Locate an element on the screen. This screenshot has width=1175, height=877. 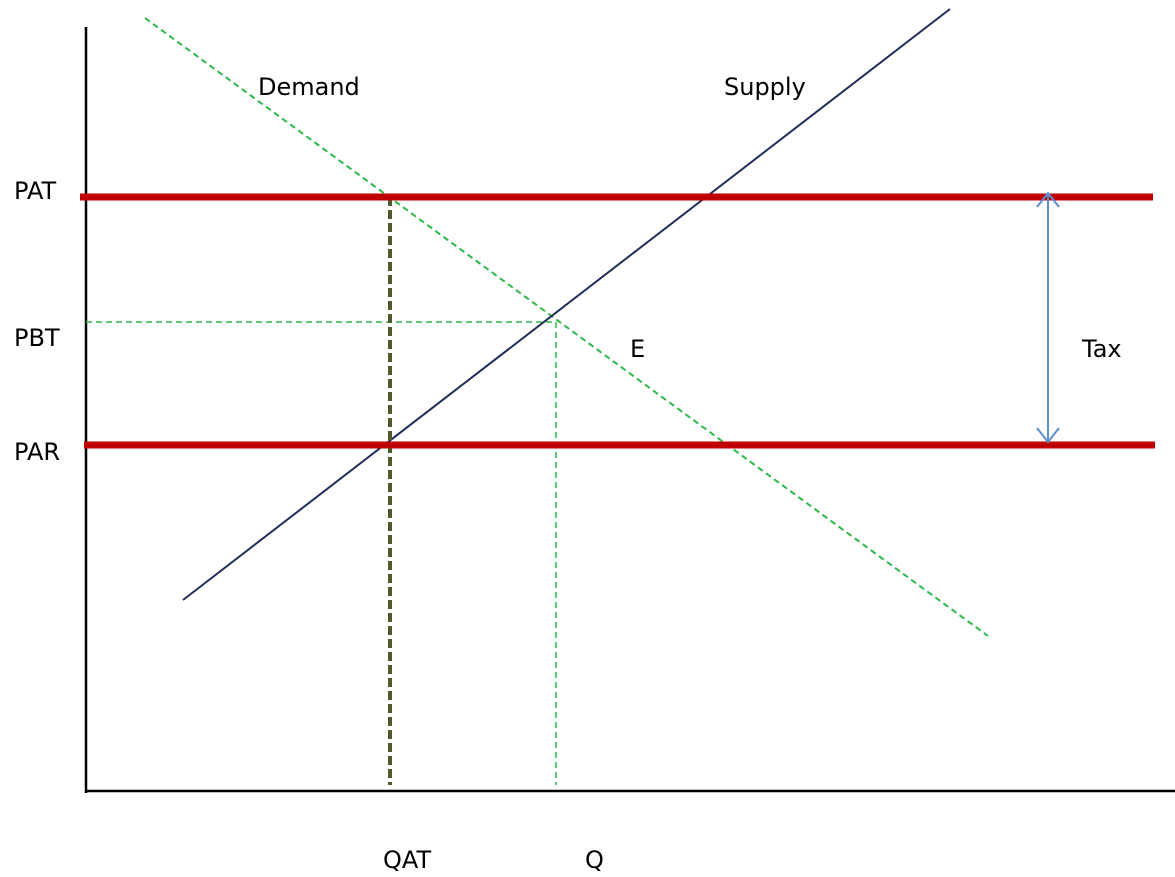
supply-label: Supply is located at coordinates (765, 87).